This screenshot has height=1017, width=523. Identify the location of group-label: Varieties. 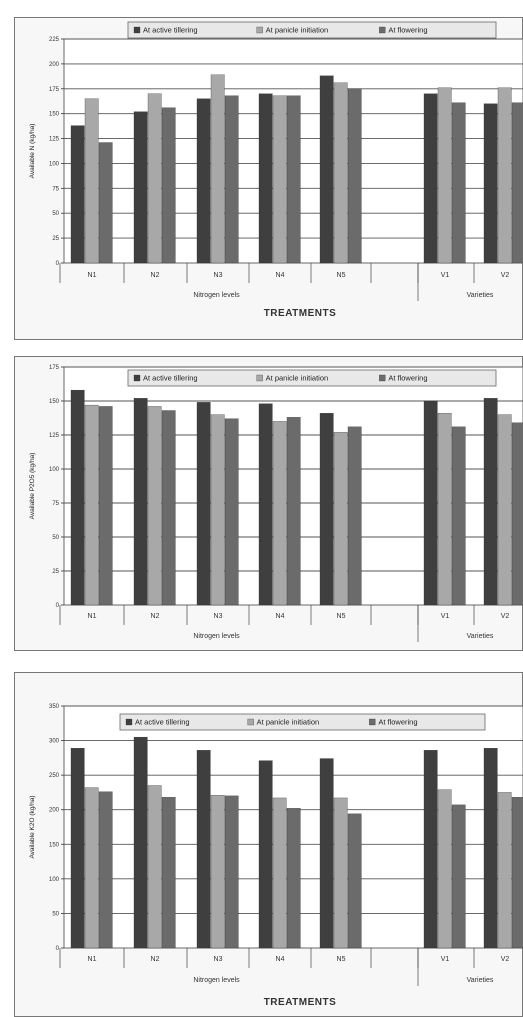
(480, 636).